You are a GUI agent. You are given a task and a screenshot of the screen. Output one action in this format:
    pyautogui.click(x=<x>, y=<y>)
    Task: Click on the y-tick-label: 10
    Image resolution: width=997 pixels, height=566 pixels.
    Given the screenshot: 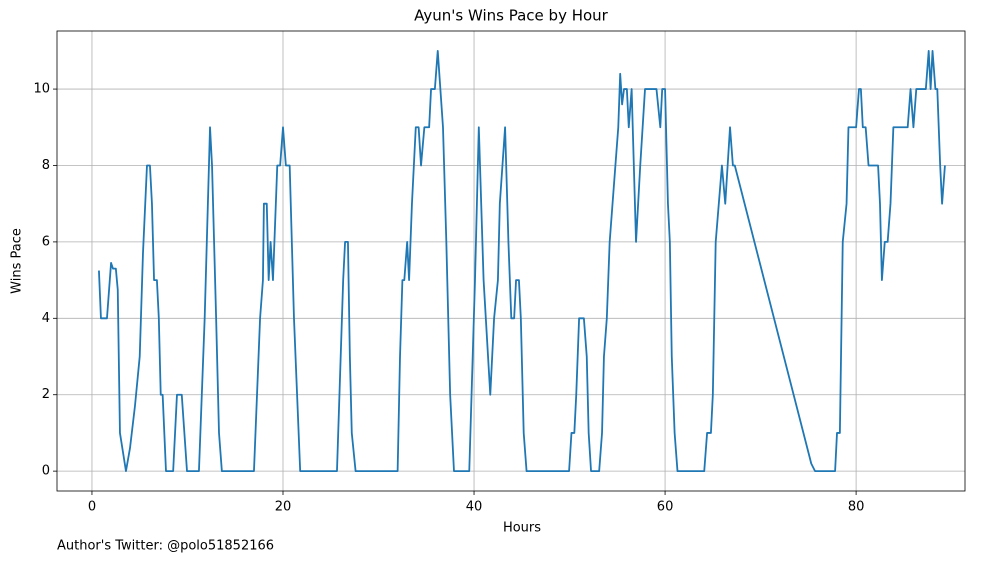 What is the action you would take?
    pyautogui.click(x=41, y=89)
    